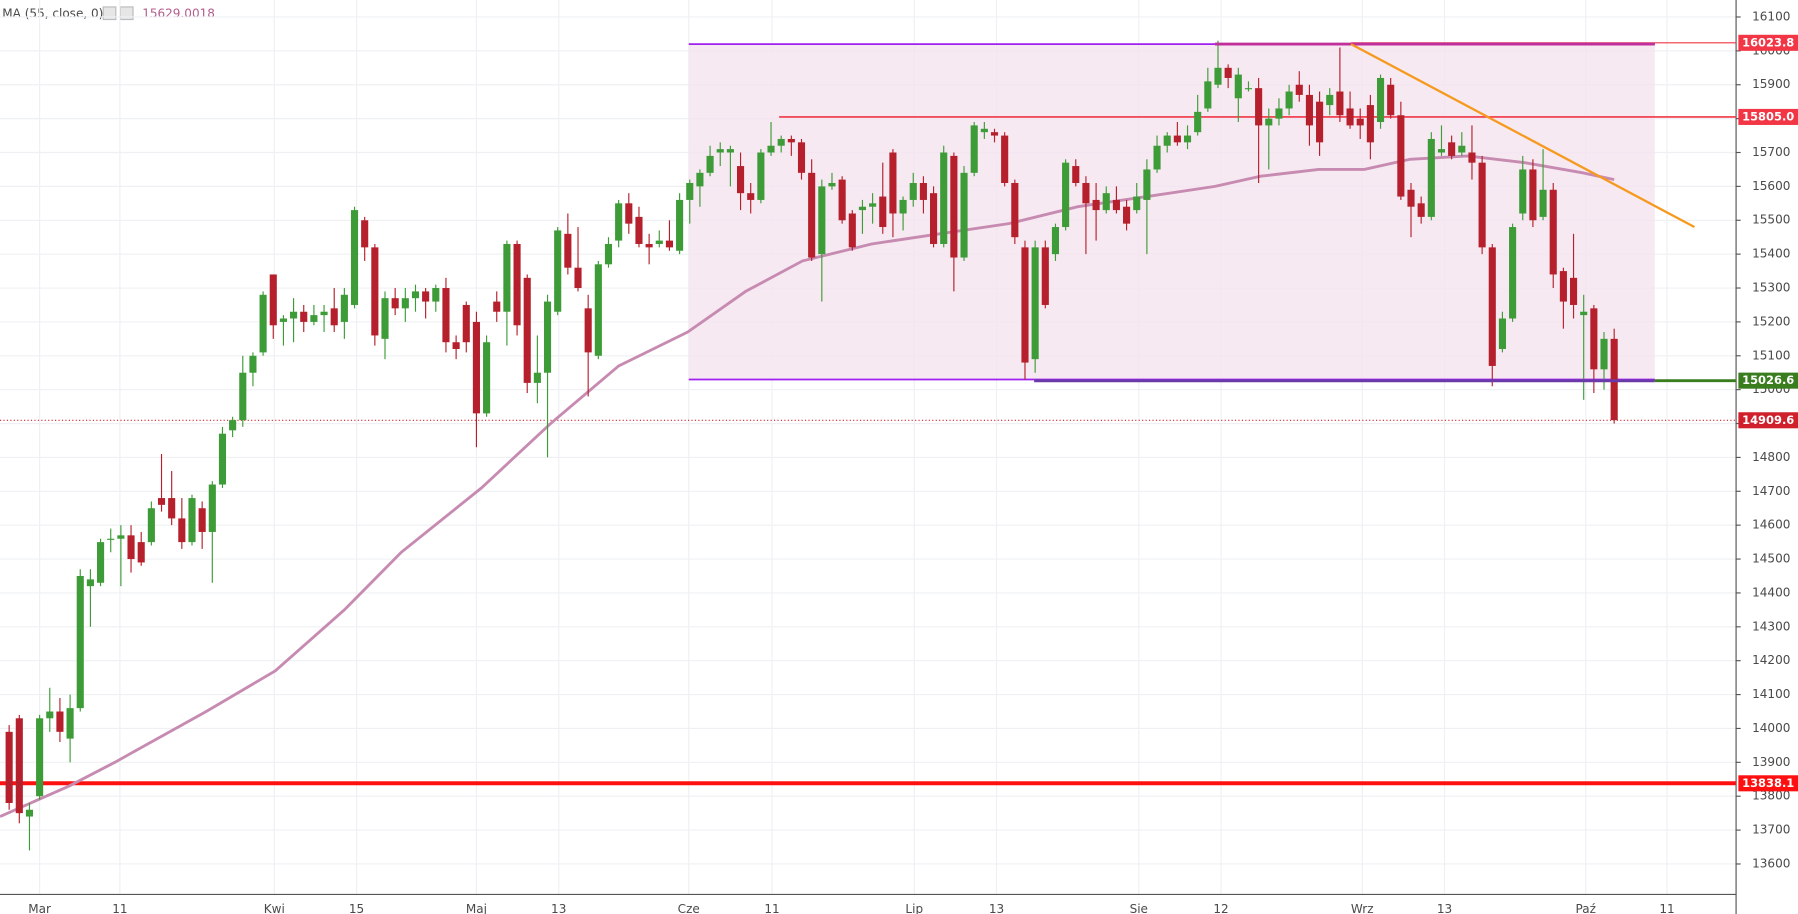  What do you see at coordinates (914, 908) in the screenshot?
I see `x-tick-label: Lip` at bounding box center [914, 908].